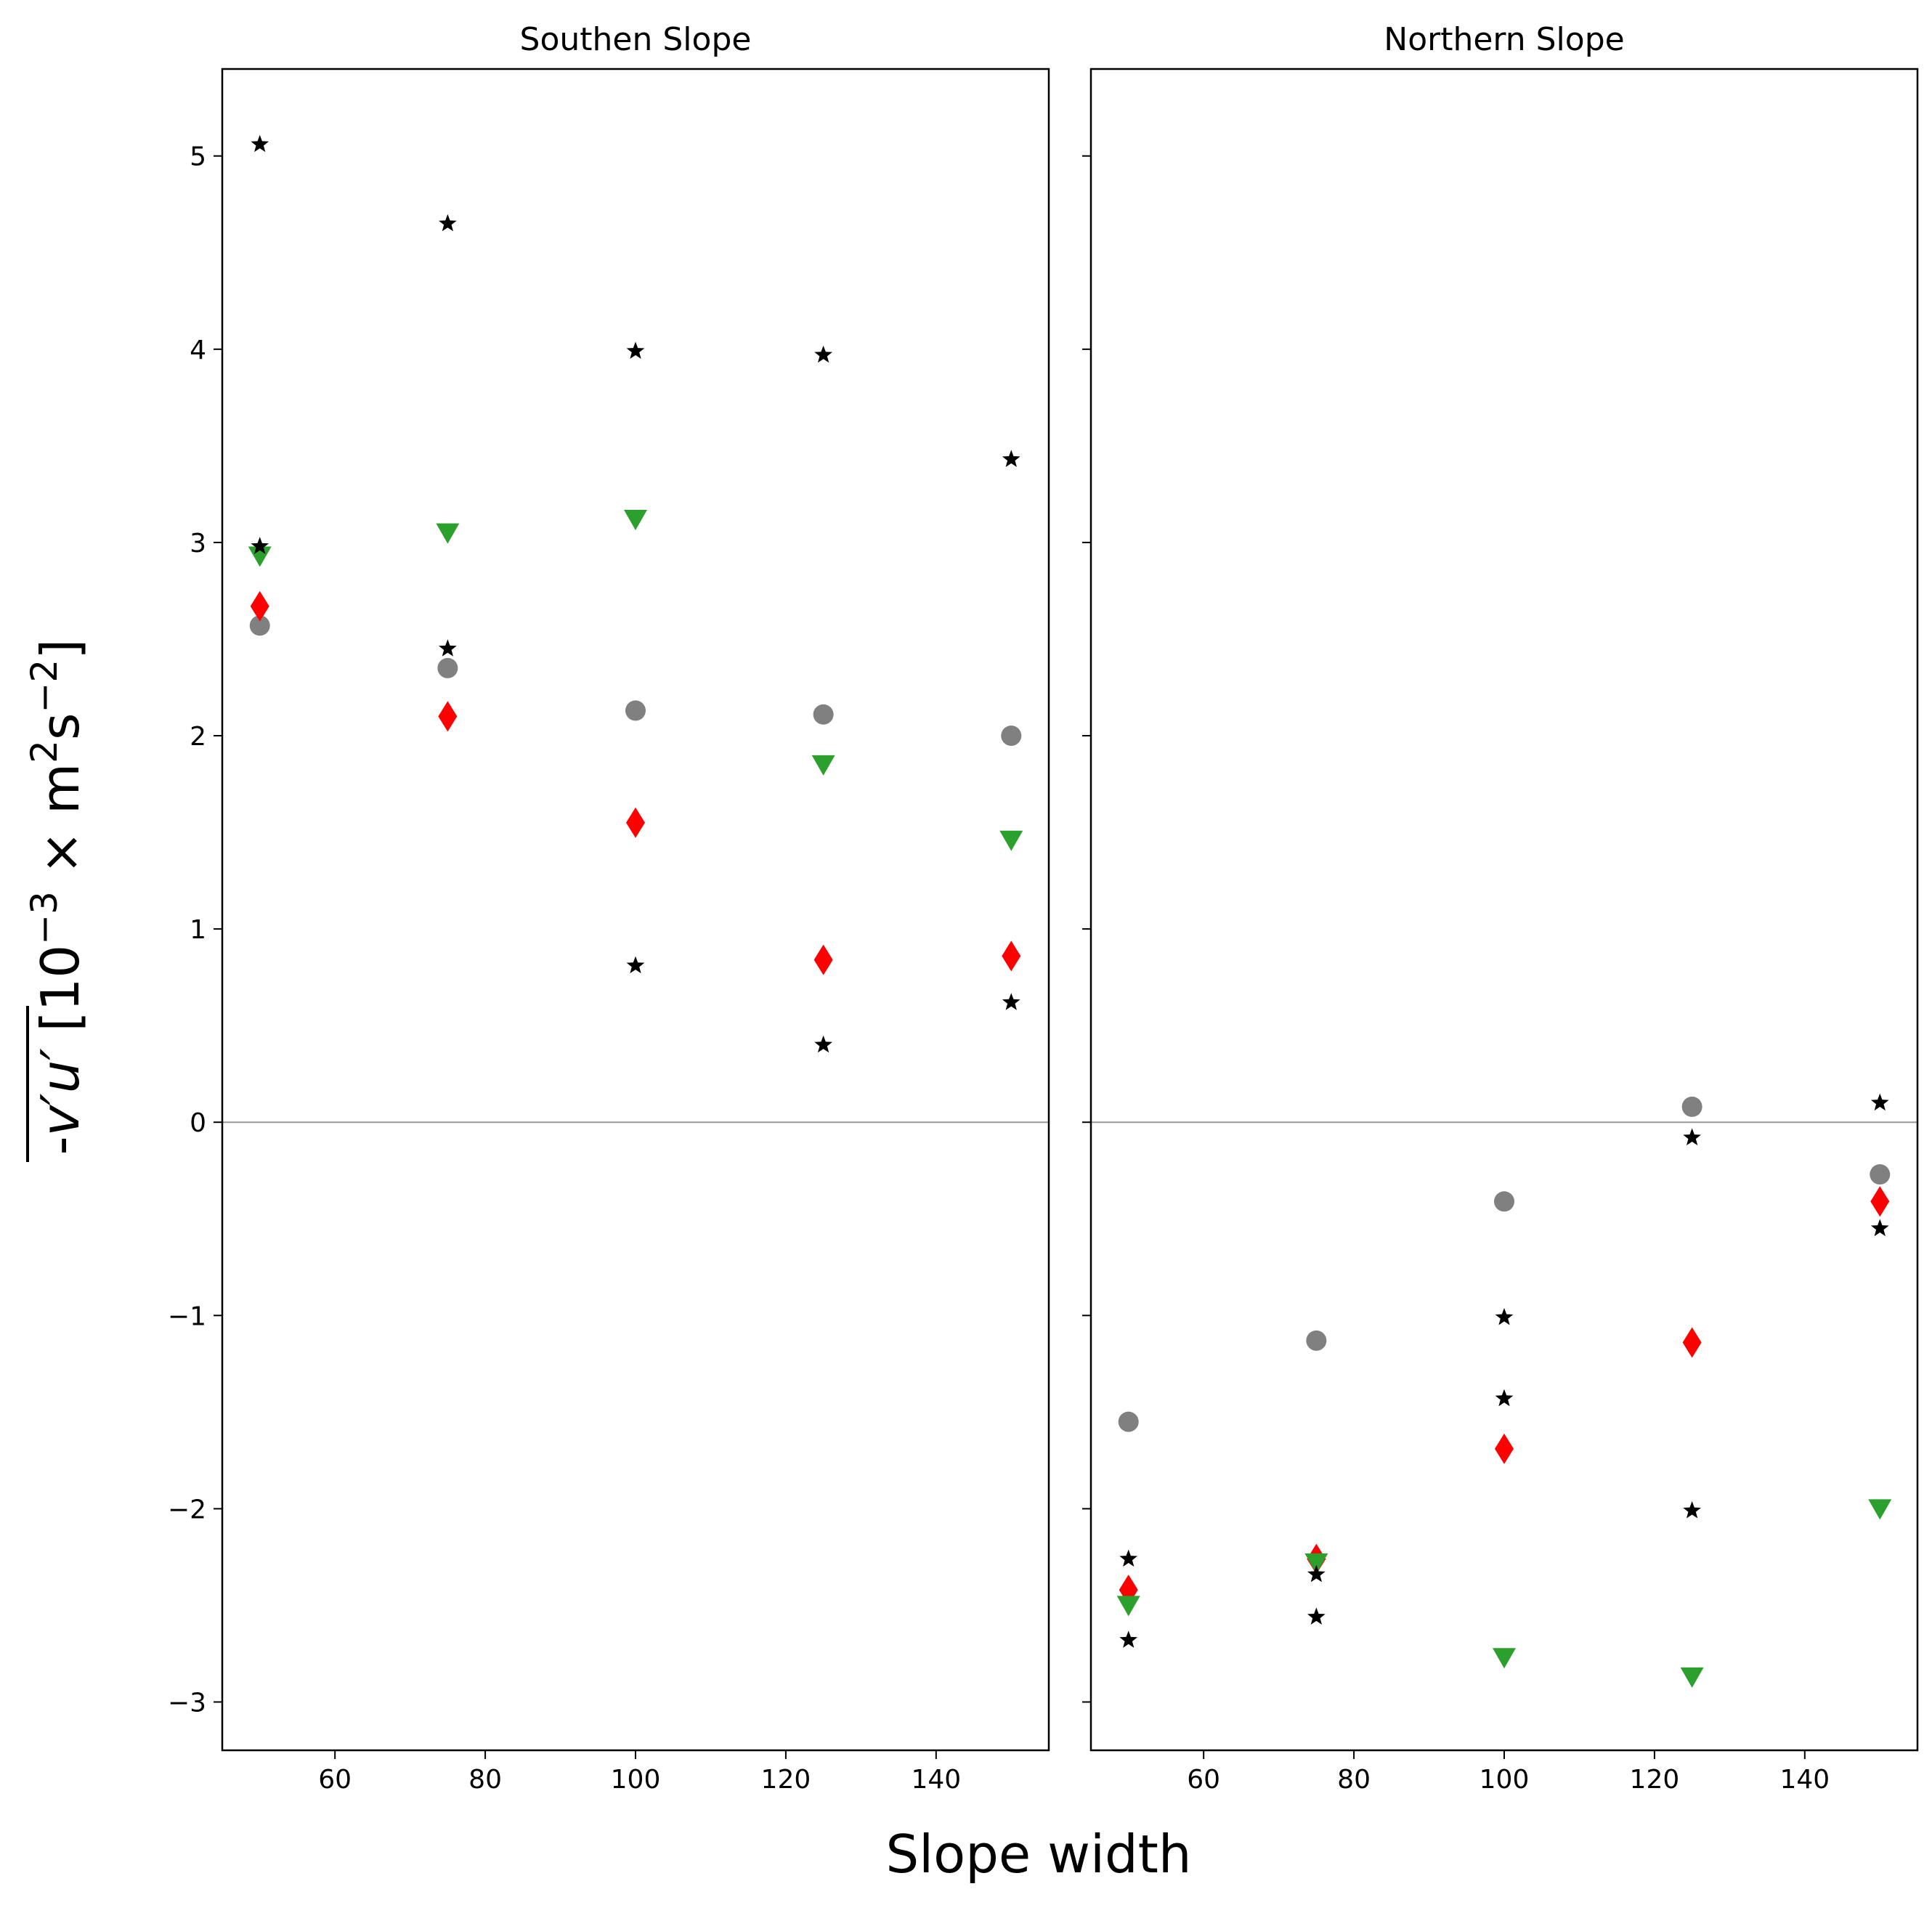 Image resolution: width=1932 pixels, height=1905 pixels. Describe the element at coordinates (198, 157) in the screenshot. I see `y-tick-label: 5` at that location.